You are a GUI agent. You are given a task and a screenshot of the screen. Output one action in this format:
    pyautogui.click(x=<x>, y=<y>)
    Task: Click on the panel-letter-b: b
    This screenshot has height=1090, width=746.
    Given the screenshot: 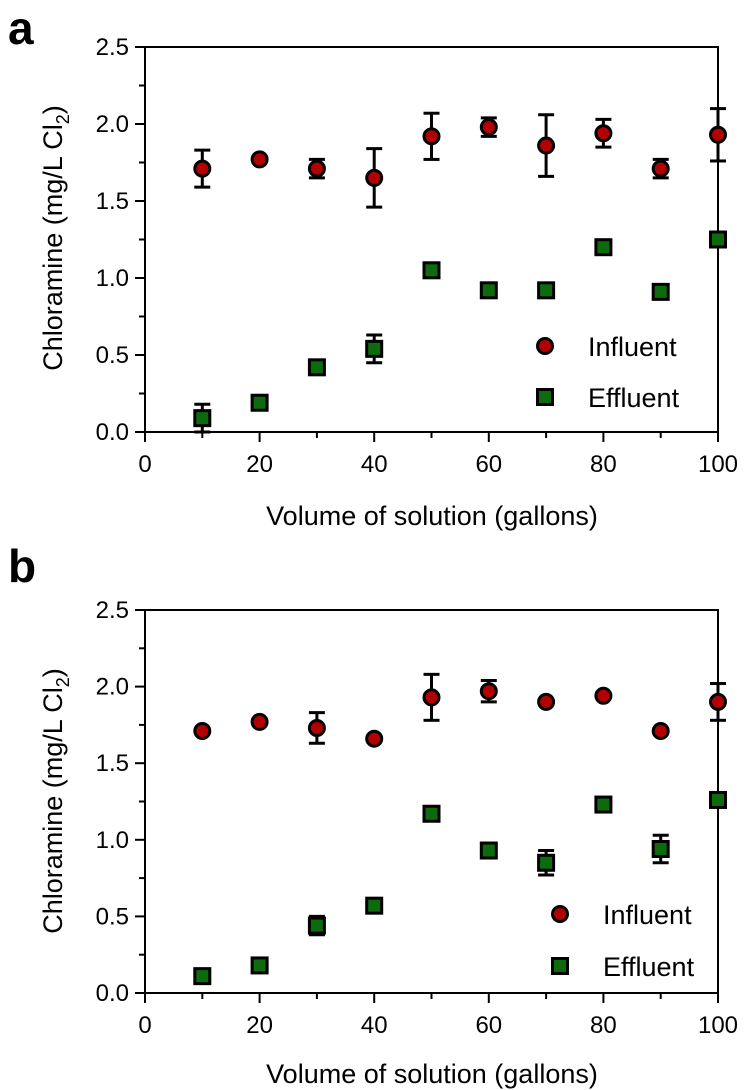 What is the action you would take?
    pyautogui.click(x=22, y=566)
    